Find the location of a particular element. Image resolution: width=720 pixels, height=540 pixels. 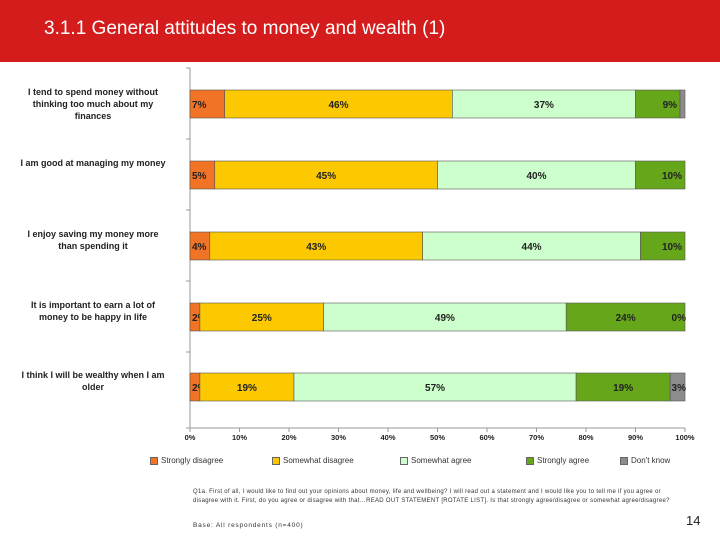

legend-label: Somewhat agree is located at coordinates (441, 460).